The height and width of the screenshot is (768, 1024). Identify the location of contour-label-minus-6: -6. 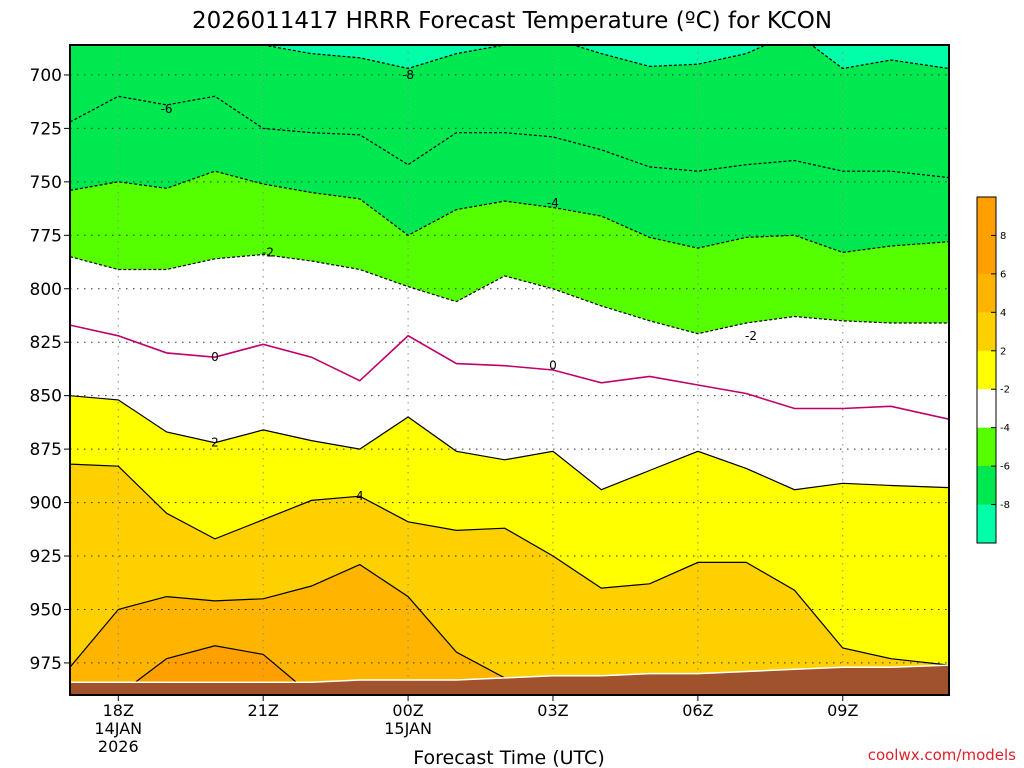
(167, 109).